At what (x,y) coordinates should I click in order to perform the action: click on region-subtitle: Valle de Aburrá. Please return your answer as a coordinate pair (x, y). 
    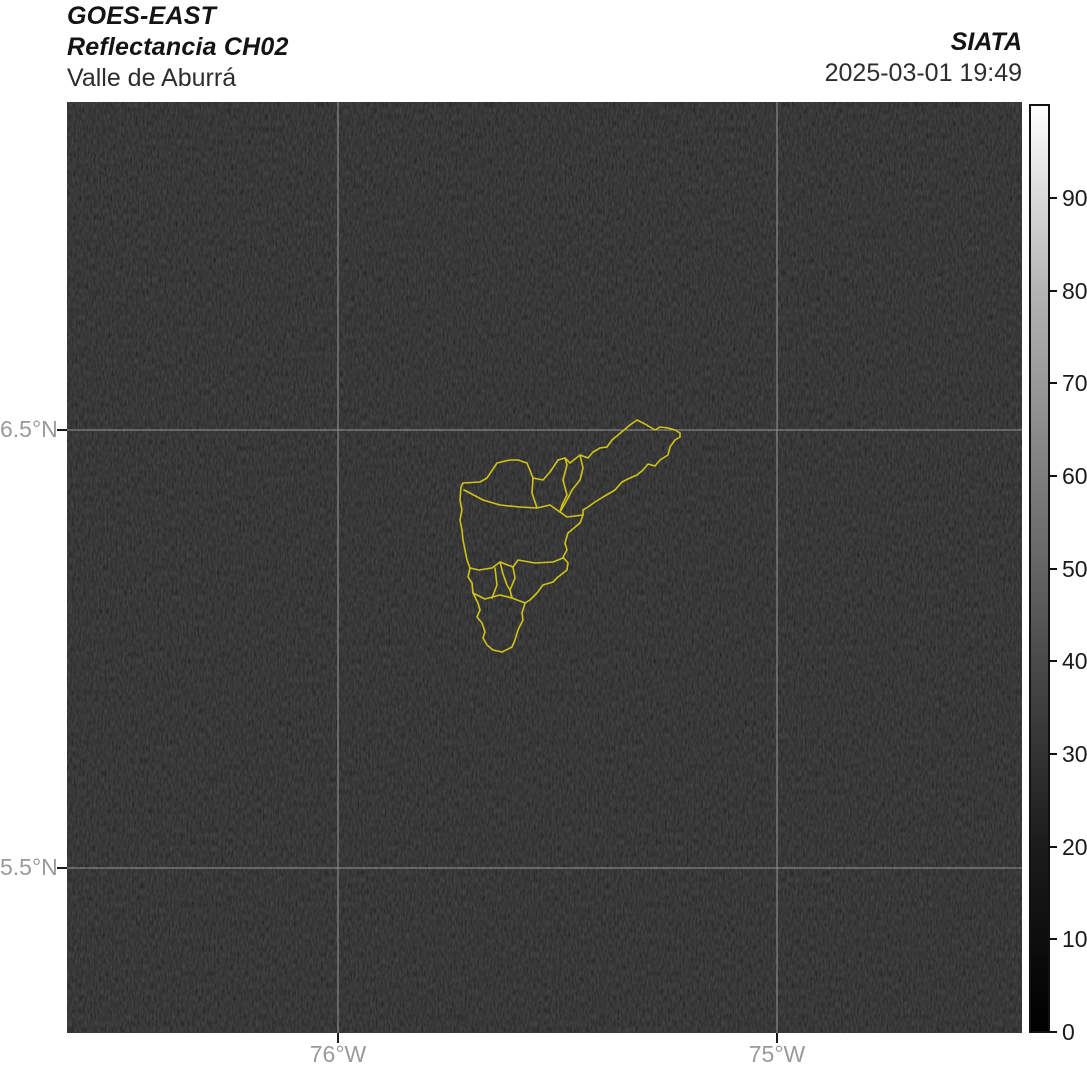
    Looking at the image, I should click on (152, 78).